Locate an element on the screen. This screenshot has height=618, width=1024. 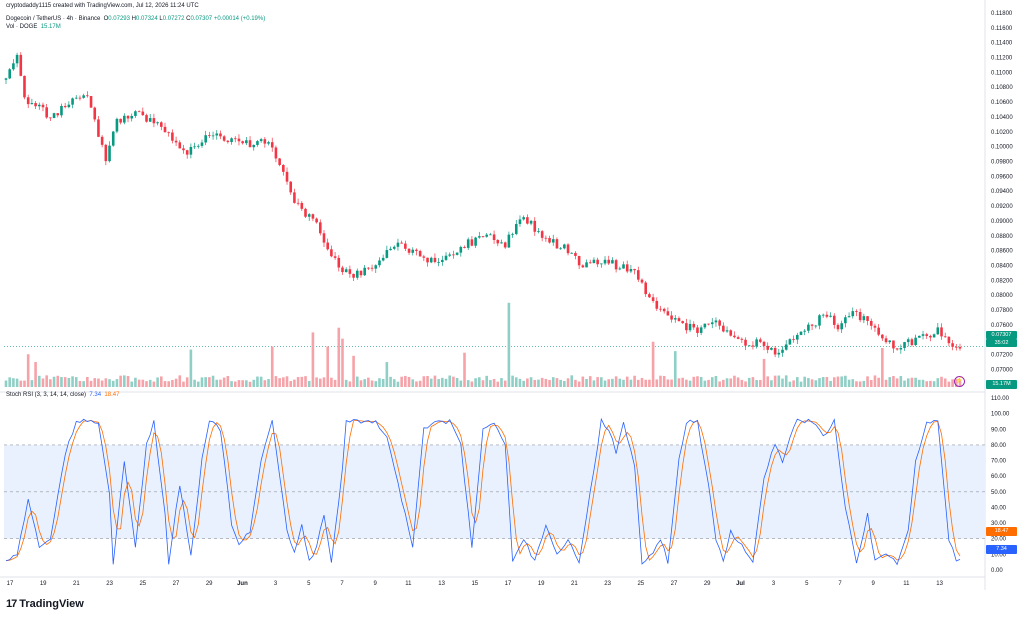
price-tick-label: 0.11800 is located at coordinates (1002, 14).